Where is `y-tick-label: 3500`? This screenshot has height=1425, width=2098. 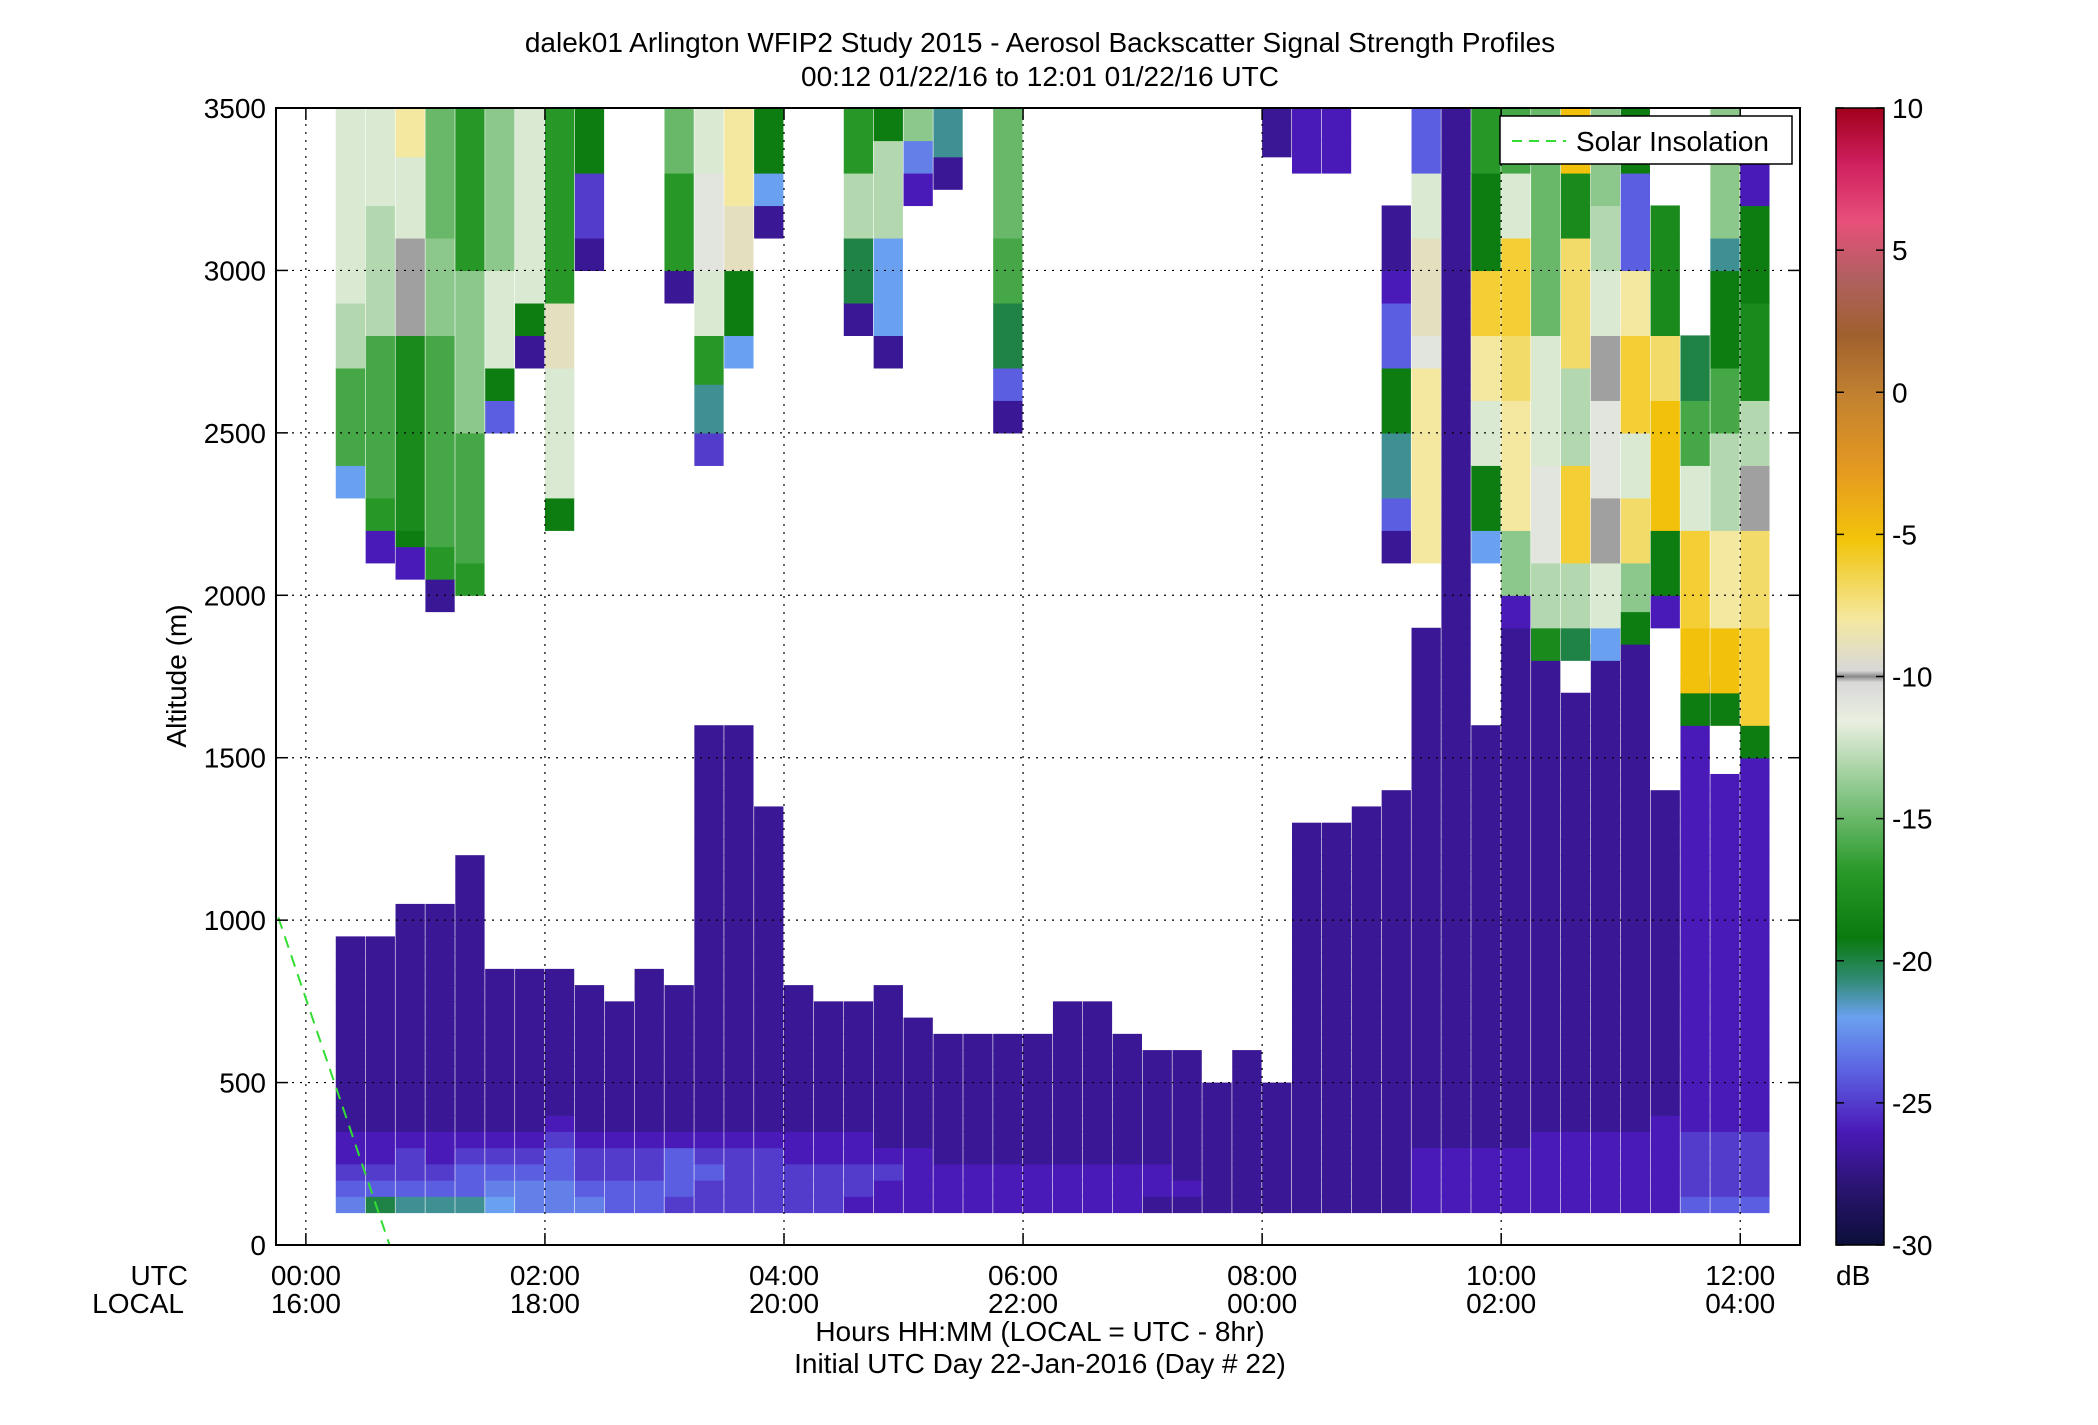 y-tick-label: 3500 is located at coordinates (235, 108).